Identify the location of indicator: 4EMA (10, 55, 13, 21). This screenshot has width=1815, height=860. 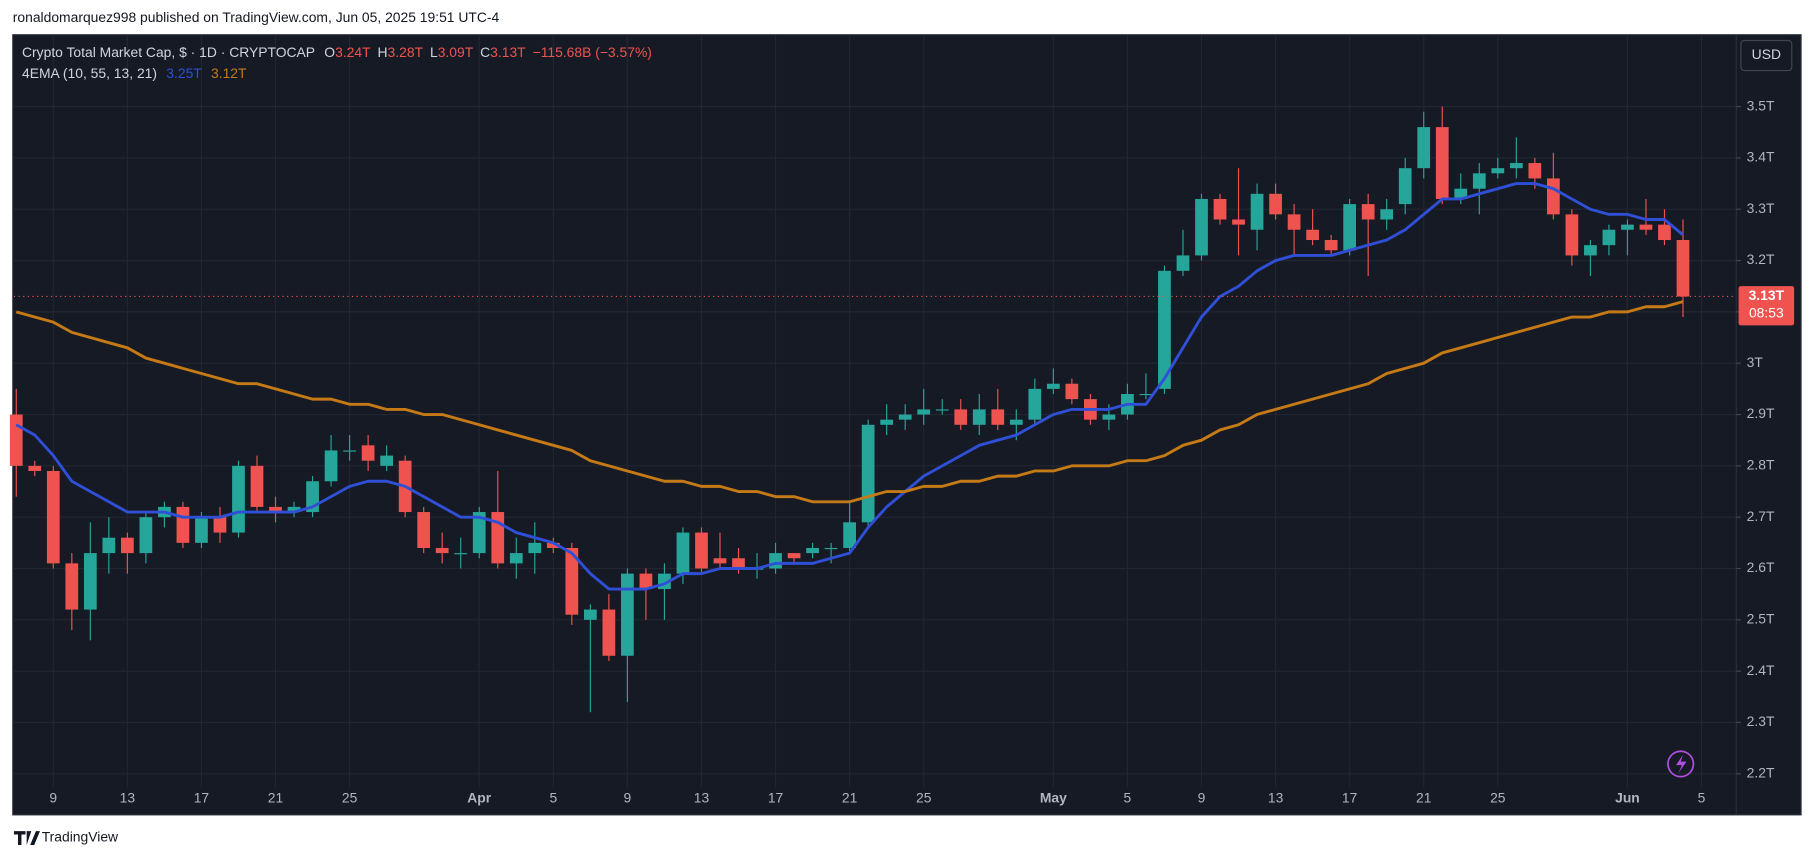
(89, 73).